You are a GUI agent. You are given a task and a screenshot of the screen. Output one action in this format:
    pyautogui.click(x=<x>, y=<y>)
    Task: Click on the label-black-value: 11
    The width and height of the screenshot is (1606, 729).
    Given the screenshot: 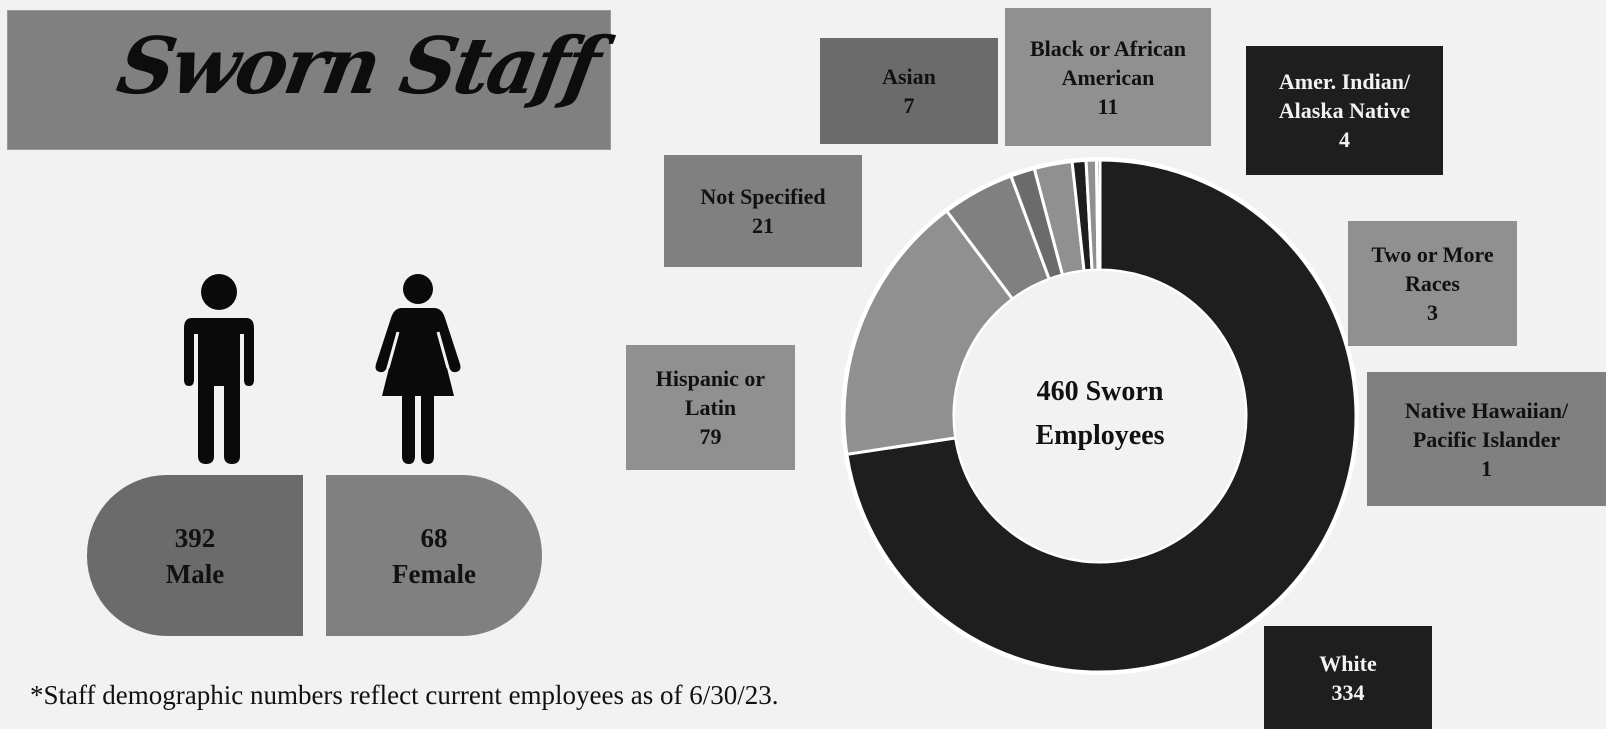 What is the action you would take?
    pyautogui.click(x=1108, y=106)
    